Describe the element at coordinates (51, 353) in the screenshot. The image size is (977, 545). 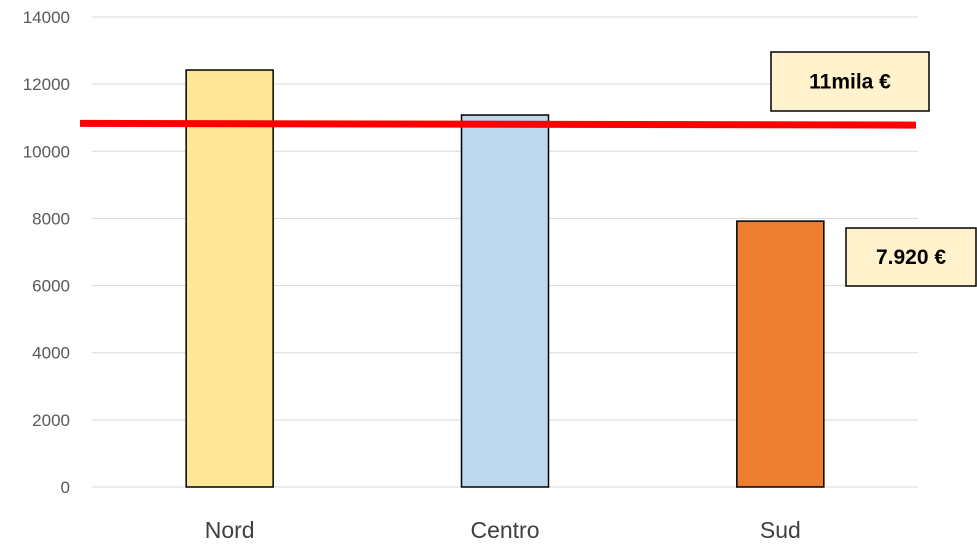
I see `y-tick-label: 4000` at that location.